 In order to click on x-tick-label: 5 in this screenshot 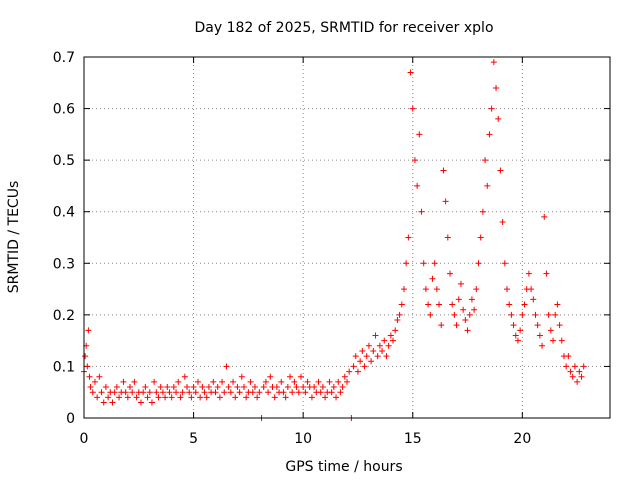, I will do `click(193, 439)`.